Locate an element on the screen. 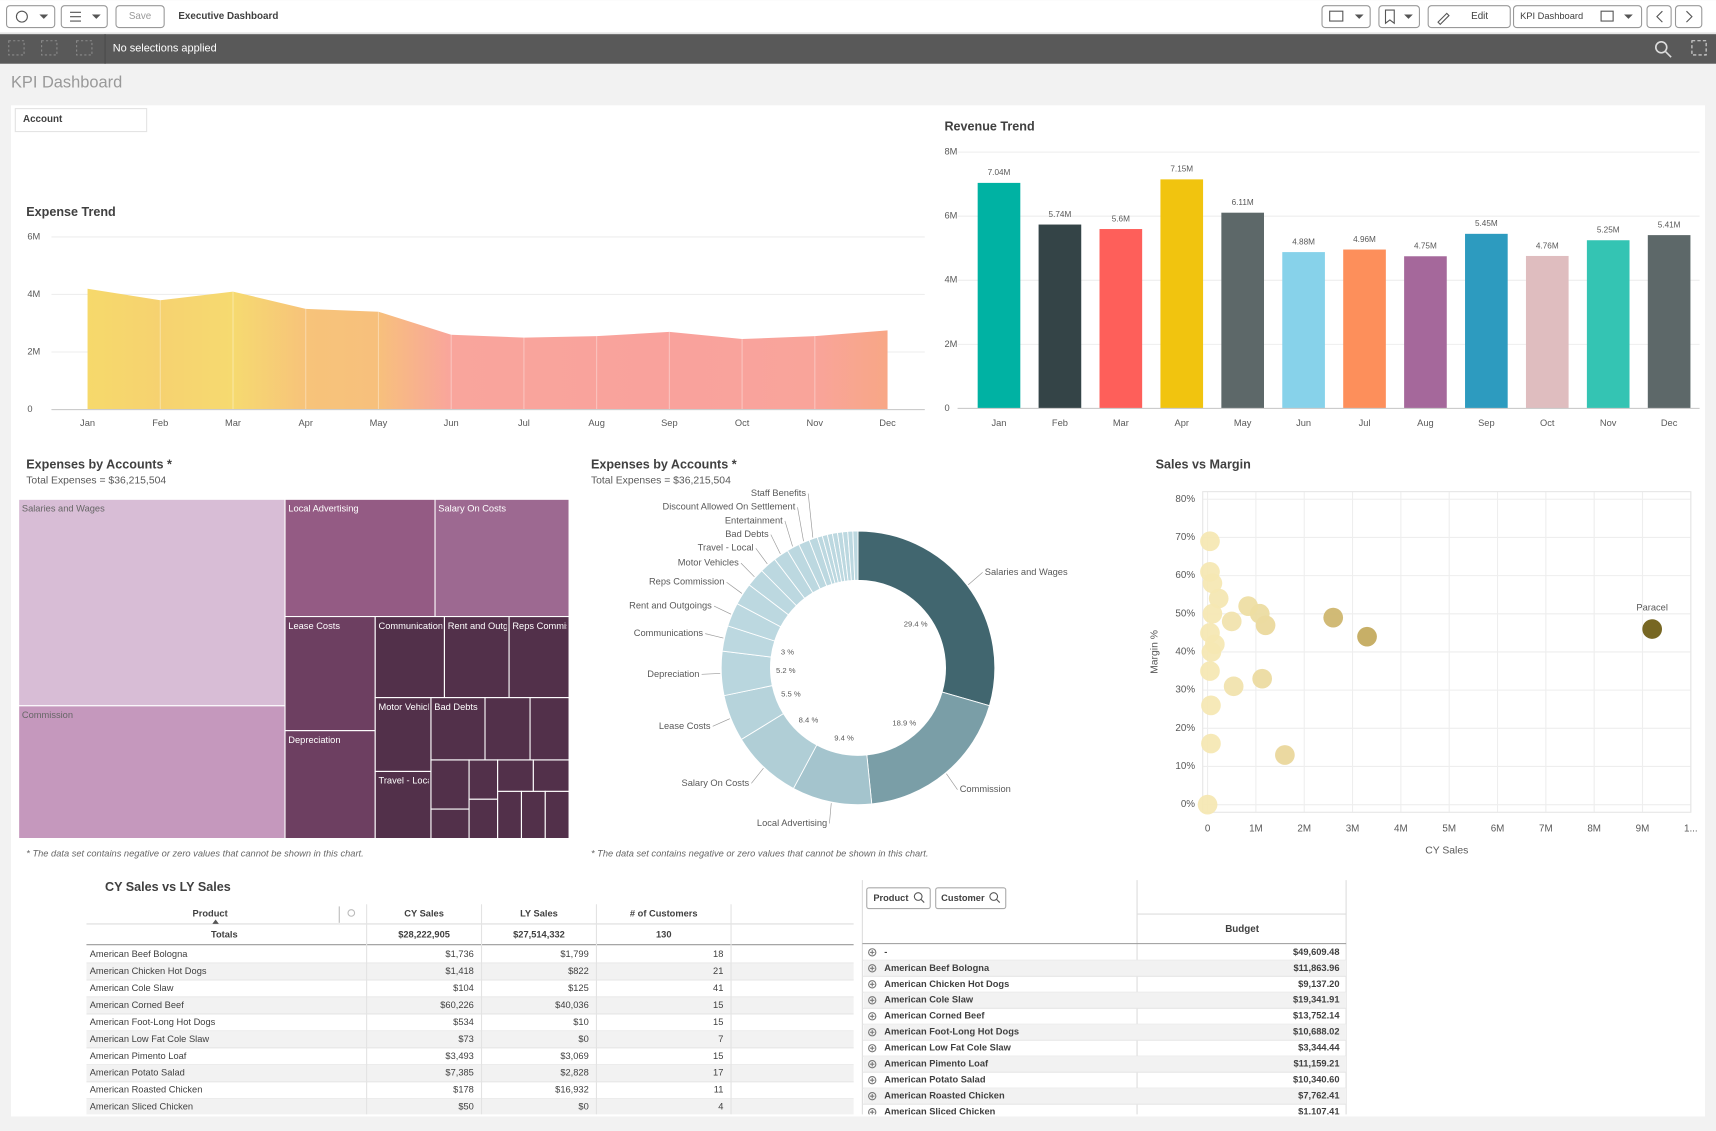 The height and width of the screenshot is (1131, 1716). table-cell: $1,736 is located at coordinates (459, 954).